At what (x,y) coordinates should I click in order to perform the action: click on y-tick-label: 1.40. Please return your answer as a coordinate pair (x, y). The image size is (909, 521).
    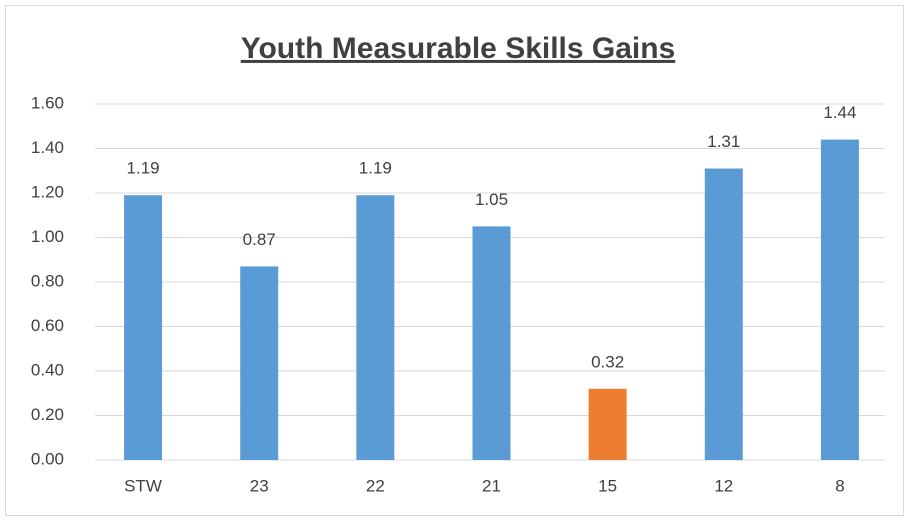
    Looking at the image, I should click on (47, 147).